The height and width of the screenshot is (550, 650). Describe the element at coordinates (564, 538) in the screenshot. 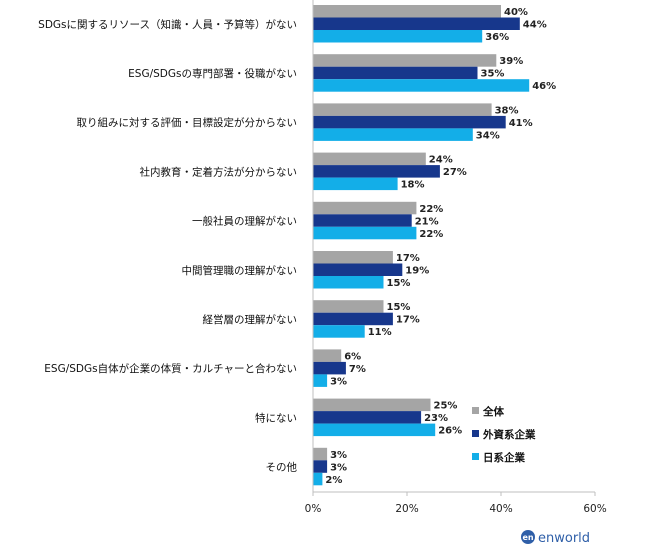

I see `enworld-logo-text: enworld` at that location.